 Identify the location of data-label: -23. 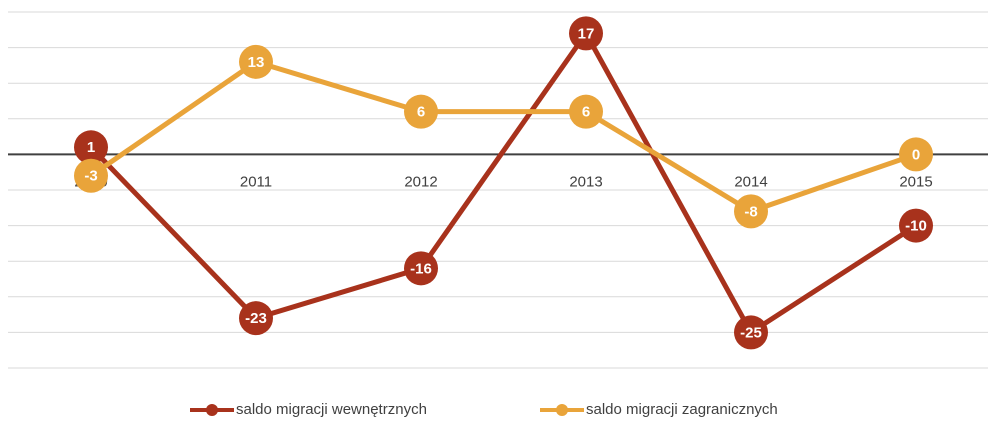
(256, 318).